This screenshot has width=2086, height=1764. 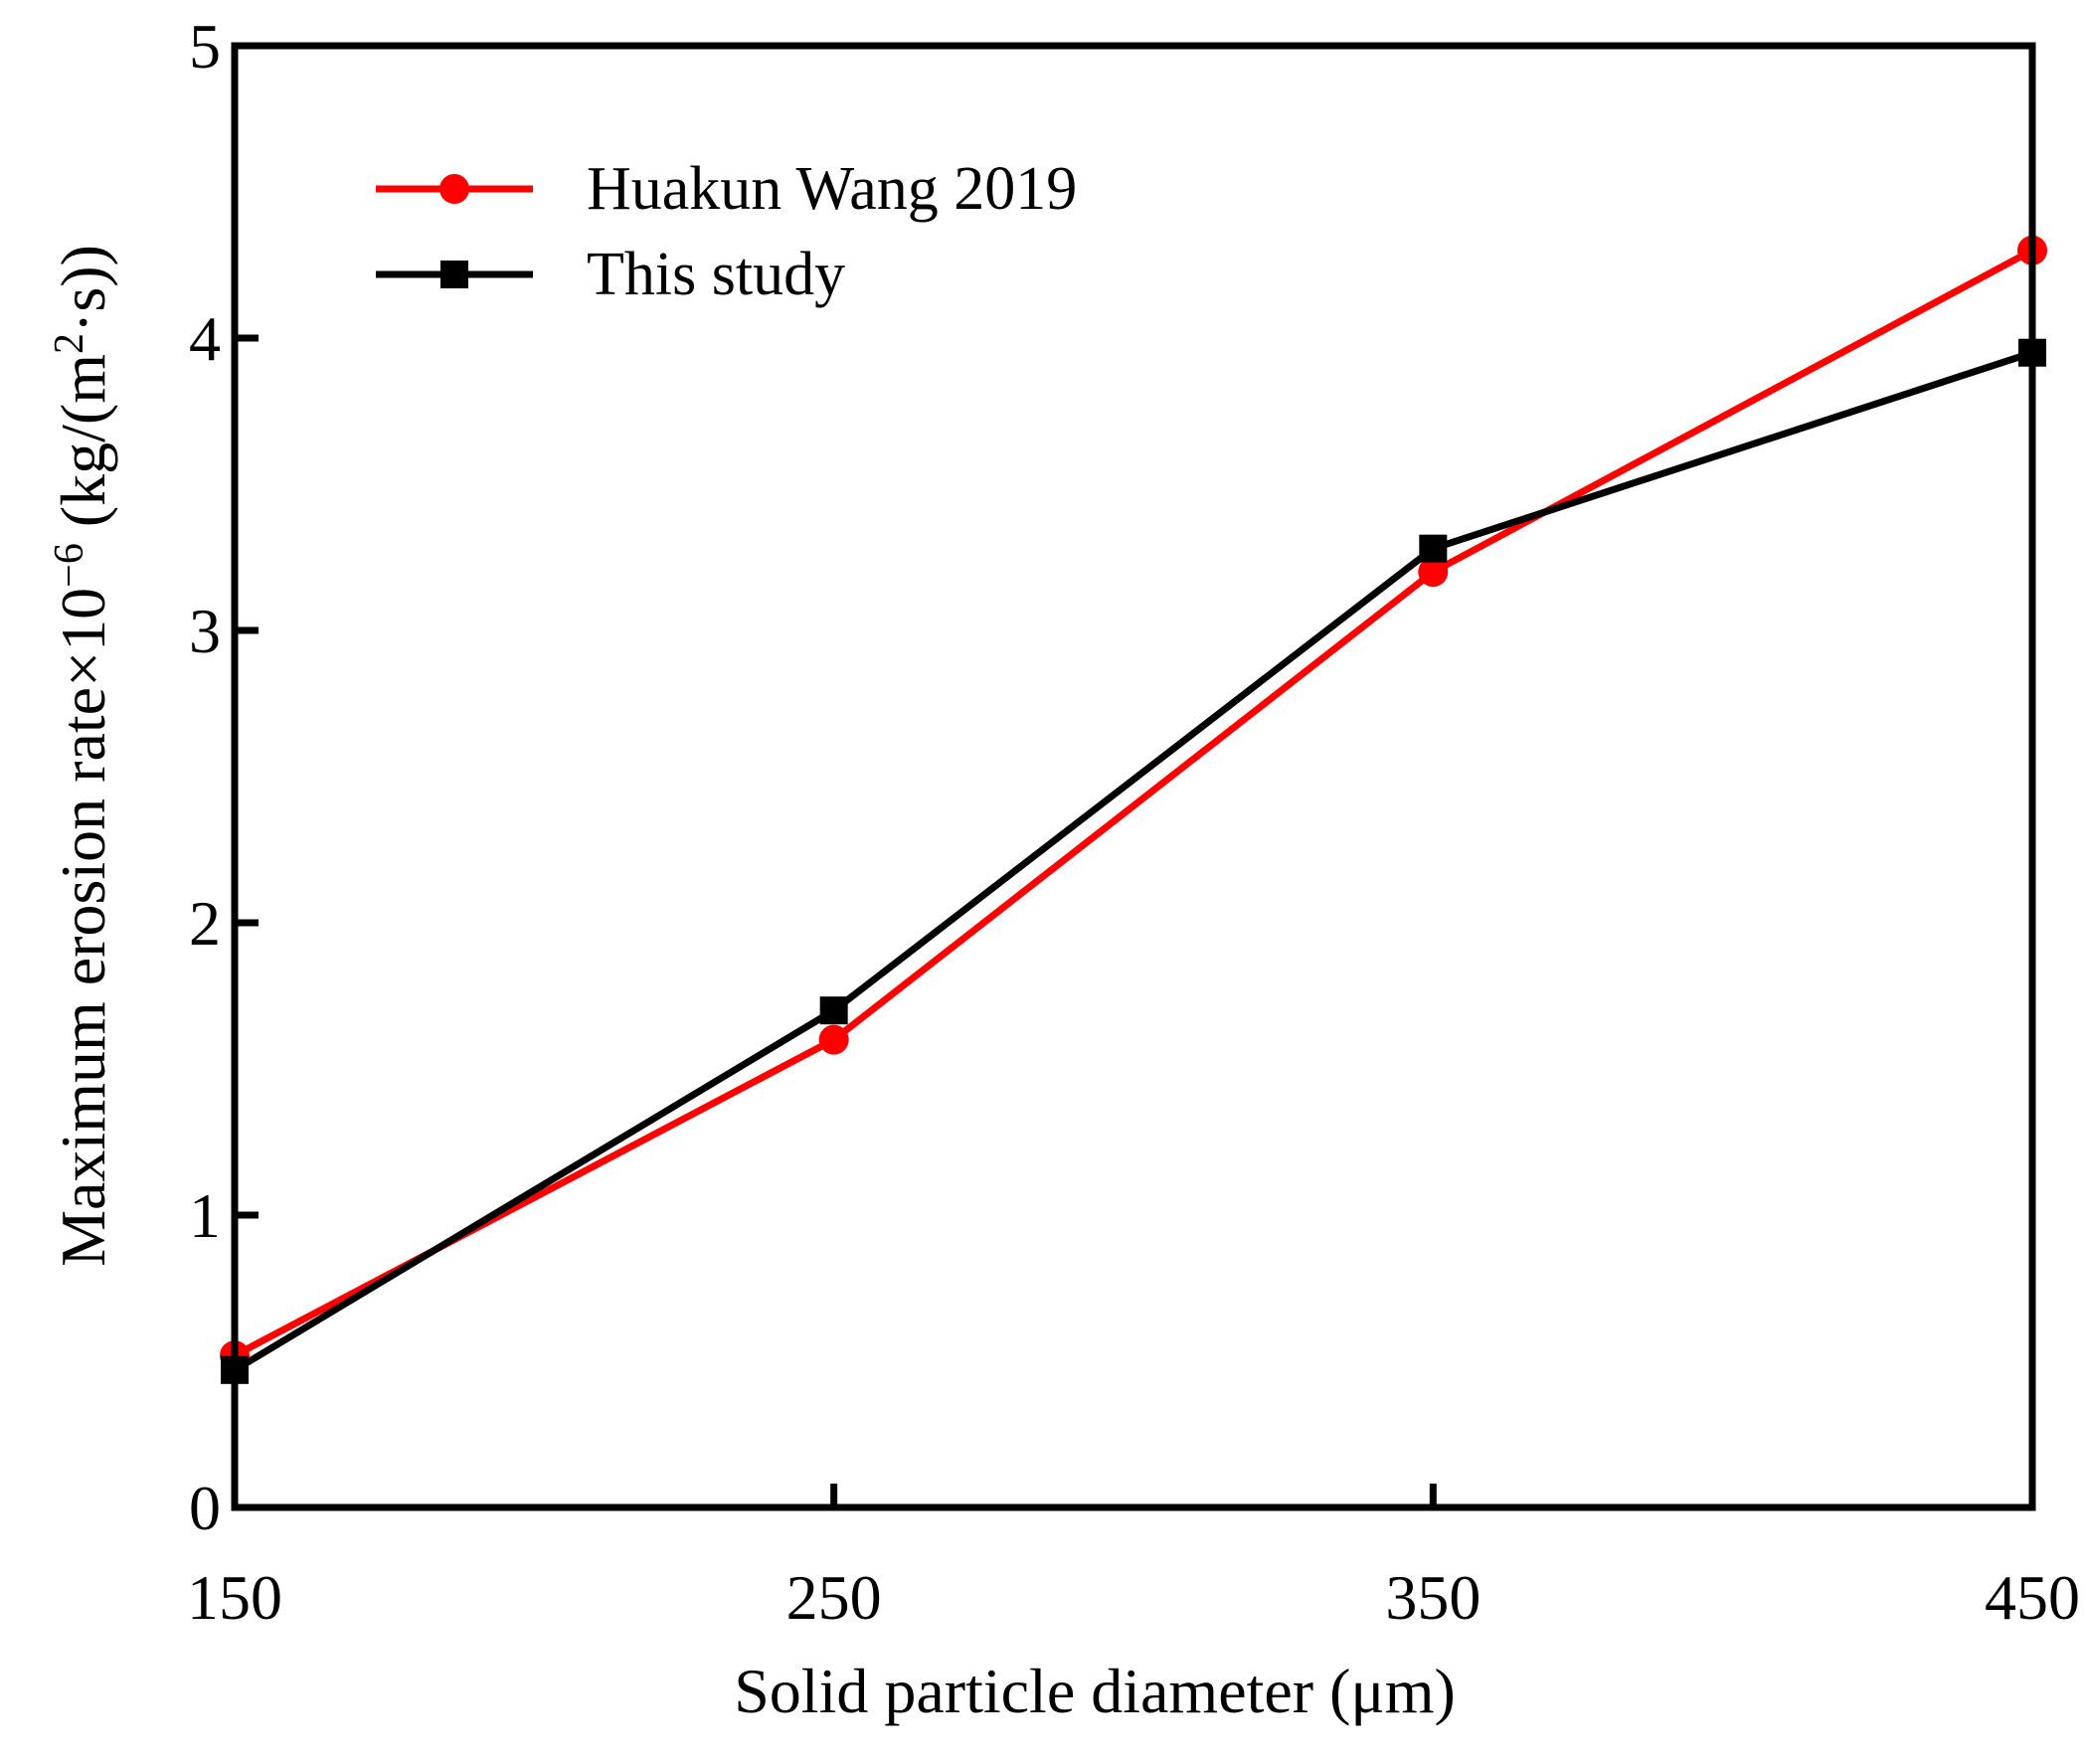 What do you see at coordinates (205, 46) in the screenshot?
I see `y-tick-label: 5` at bounding box center [205, 46].